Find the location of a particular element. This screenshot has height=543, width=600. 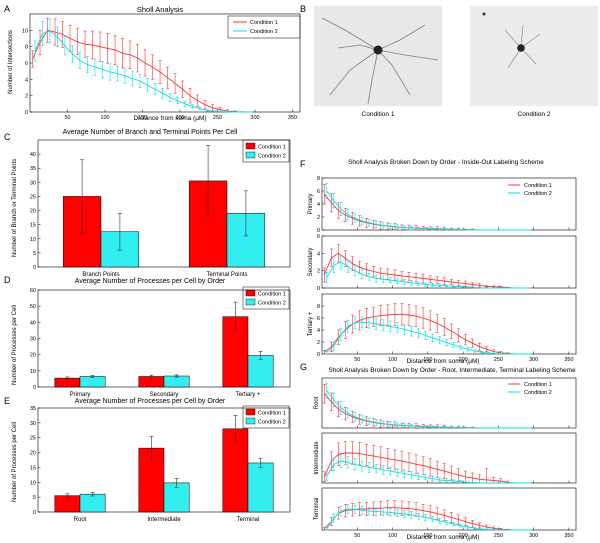

panel-letter-b: B is located at coordinates (303, 9).